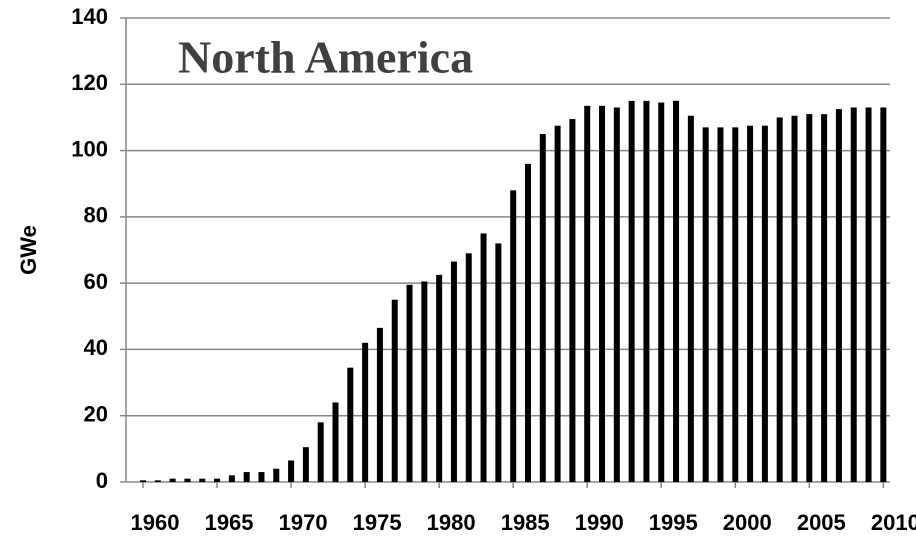 This screenshot has height=545, width=916. Describe the element at coordinates (821, 522) in the screenshot. I see `x-tick-label: 2005` at that location.